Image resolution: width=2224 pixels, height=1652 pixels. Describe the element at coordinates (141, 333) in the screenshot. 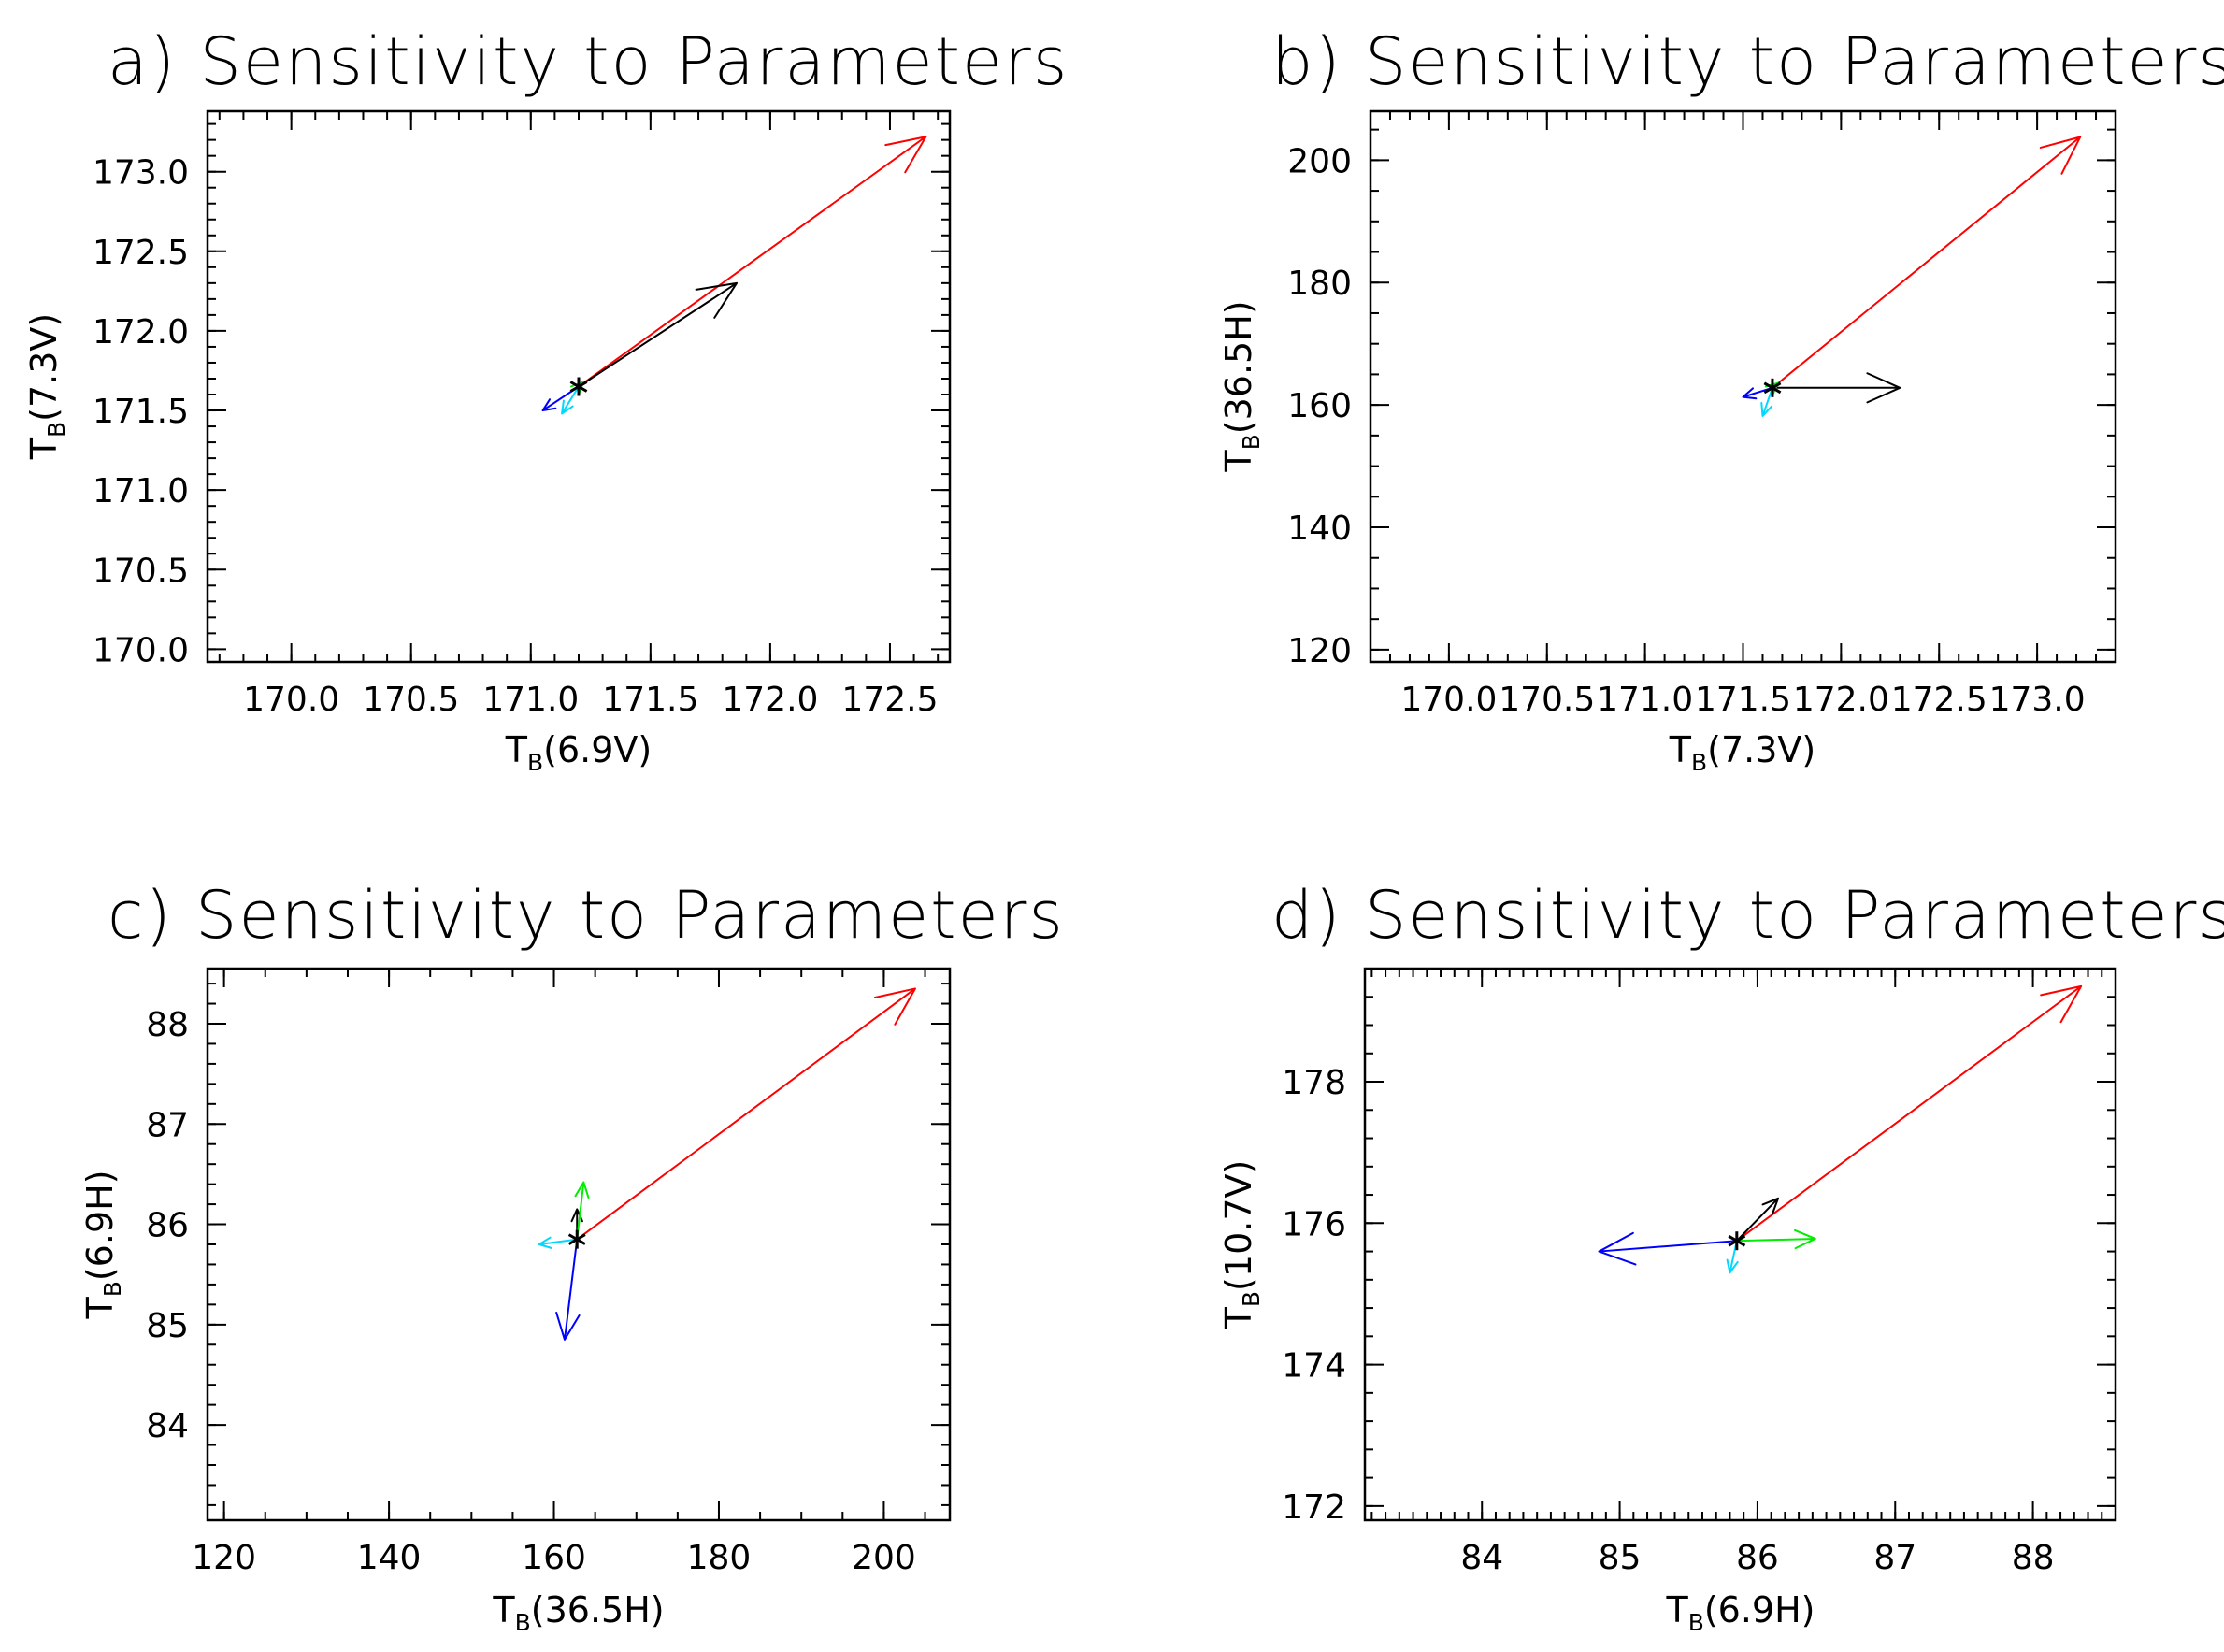

I see `panel-a-y-tick-label: 172.0` at that location.